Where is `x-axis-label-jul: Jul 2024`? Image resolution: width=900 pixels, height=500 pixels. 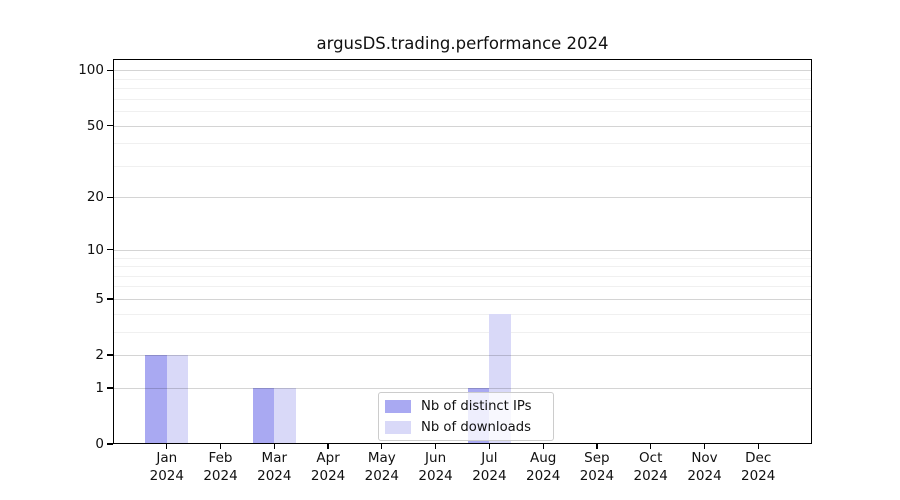
x-axis-label-jul: Jul 2024 is located at coordinates (489, 467).